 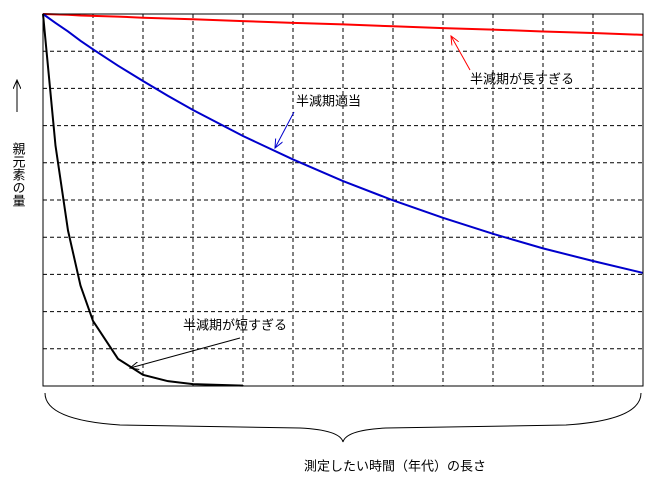 I want to click on annotation: 半減期が短すぎる, so click(x=235, y=326).